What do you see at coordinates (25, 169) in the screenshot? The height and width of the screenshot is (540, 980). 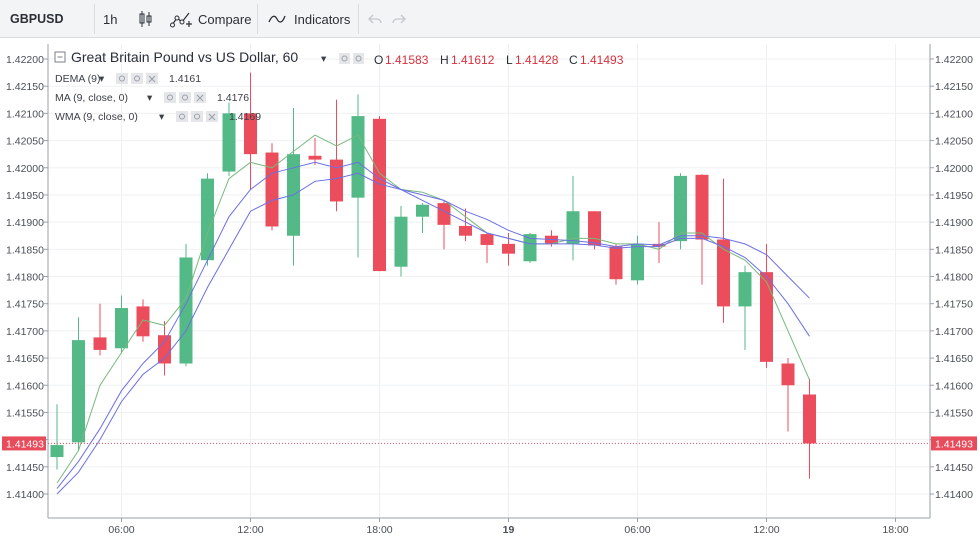 I see `price-tick-label: 1.42000` at bounding box center [25, 169].